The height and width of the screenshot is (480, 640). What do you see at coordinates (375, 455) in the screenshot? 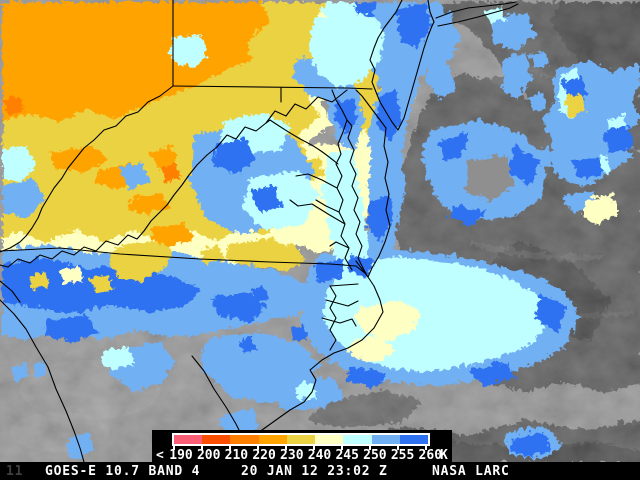
I see `legend-tick-label: 250` at bounding box center [375, 455].